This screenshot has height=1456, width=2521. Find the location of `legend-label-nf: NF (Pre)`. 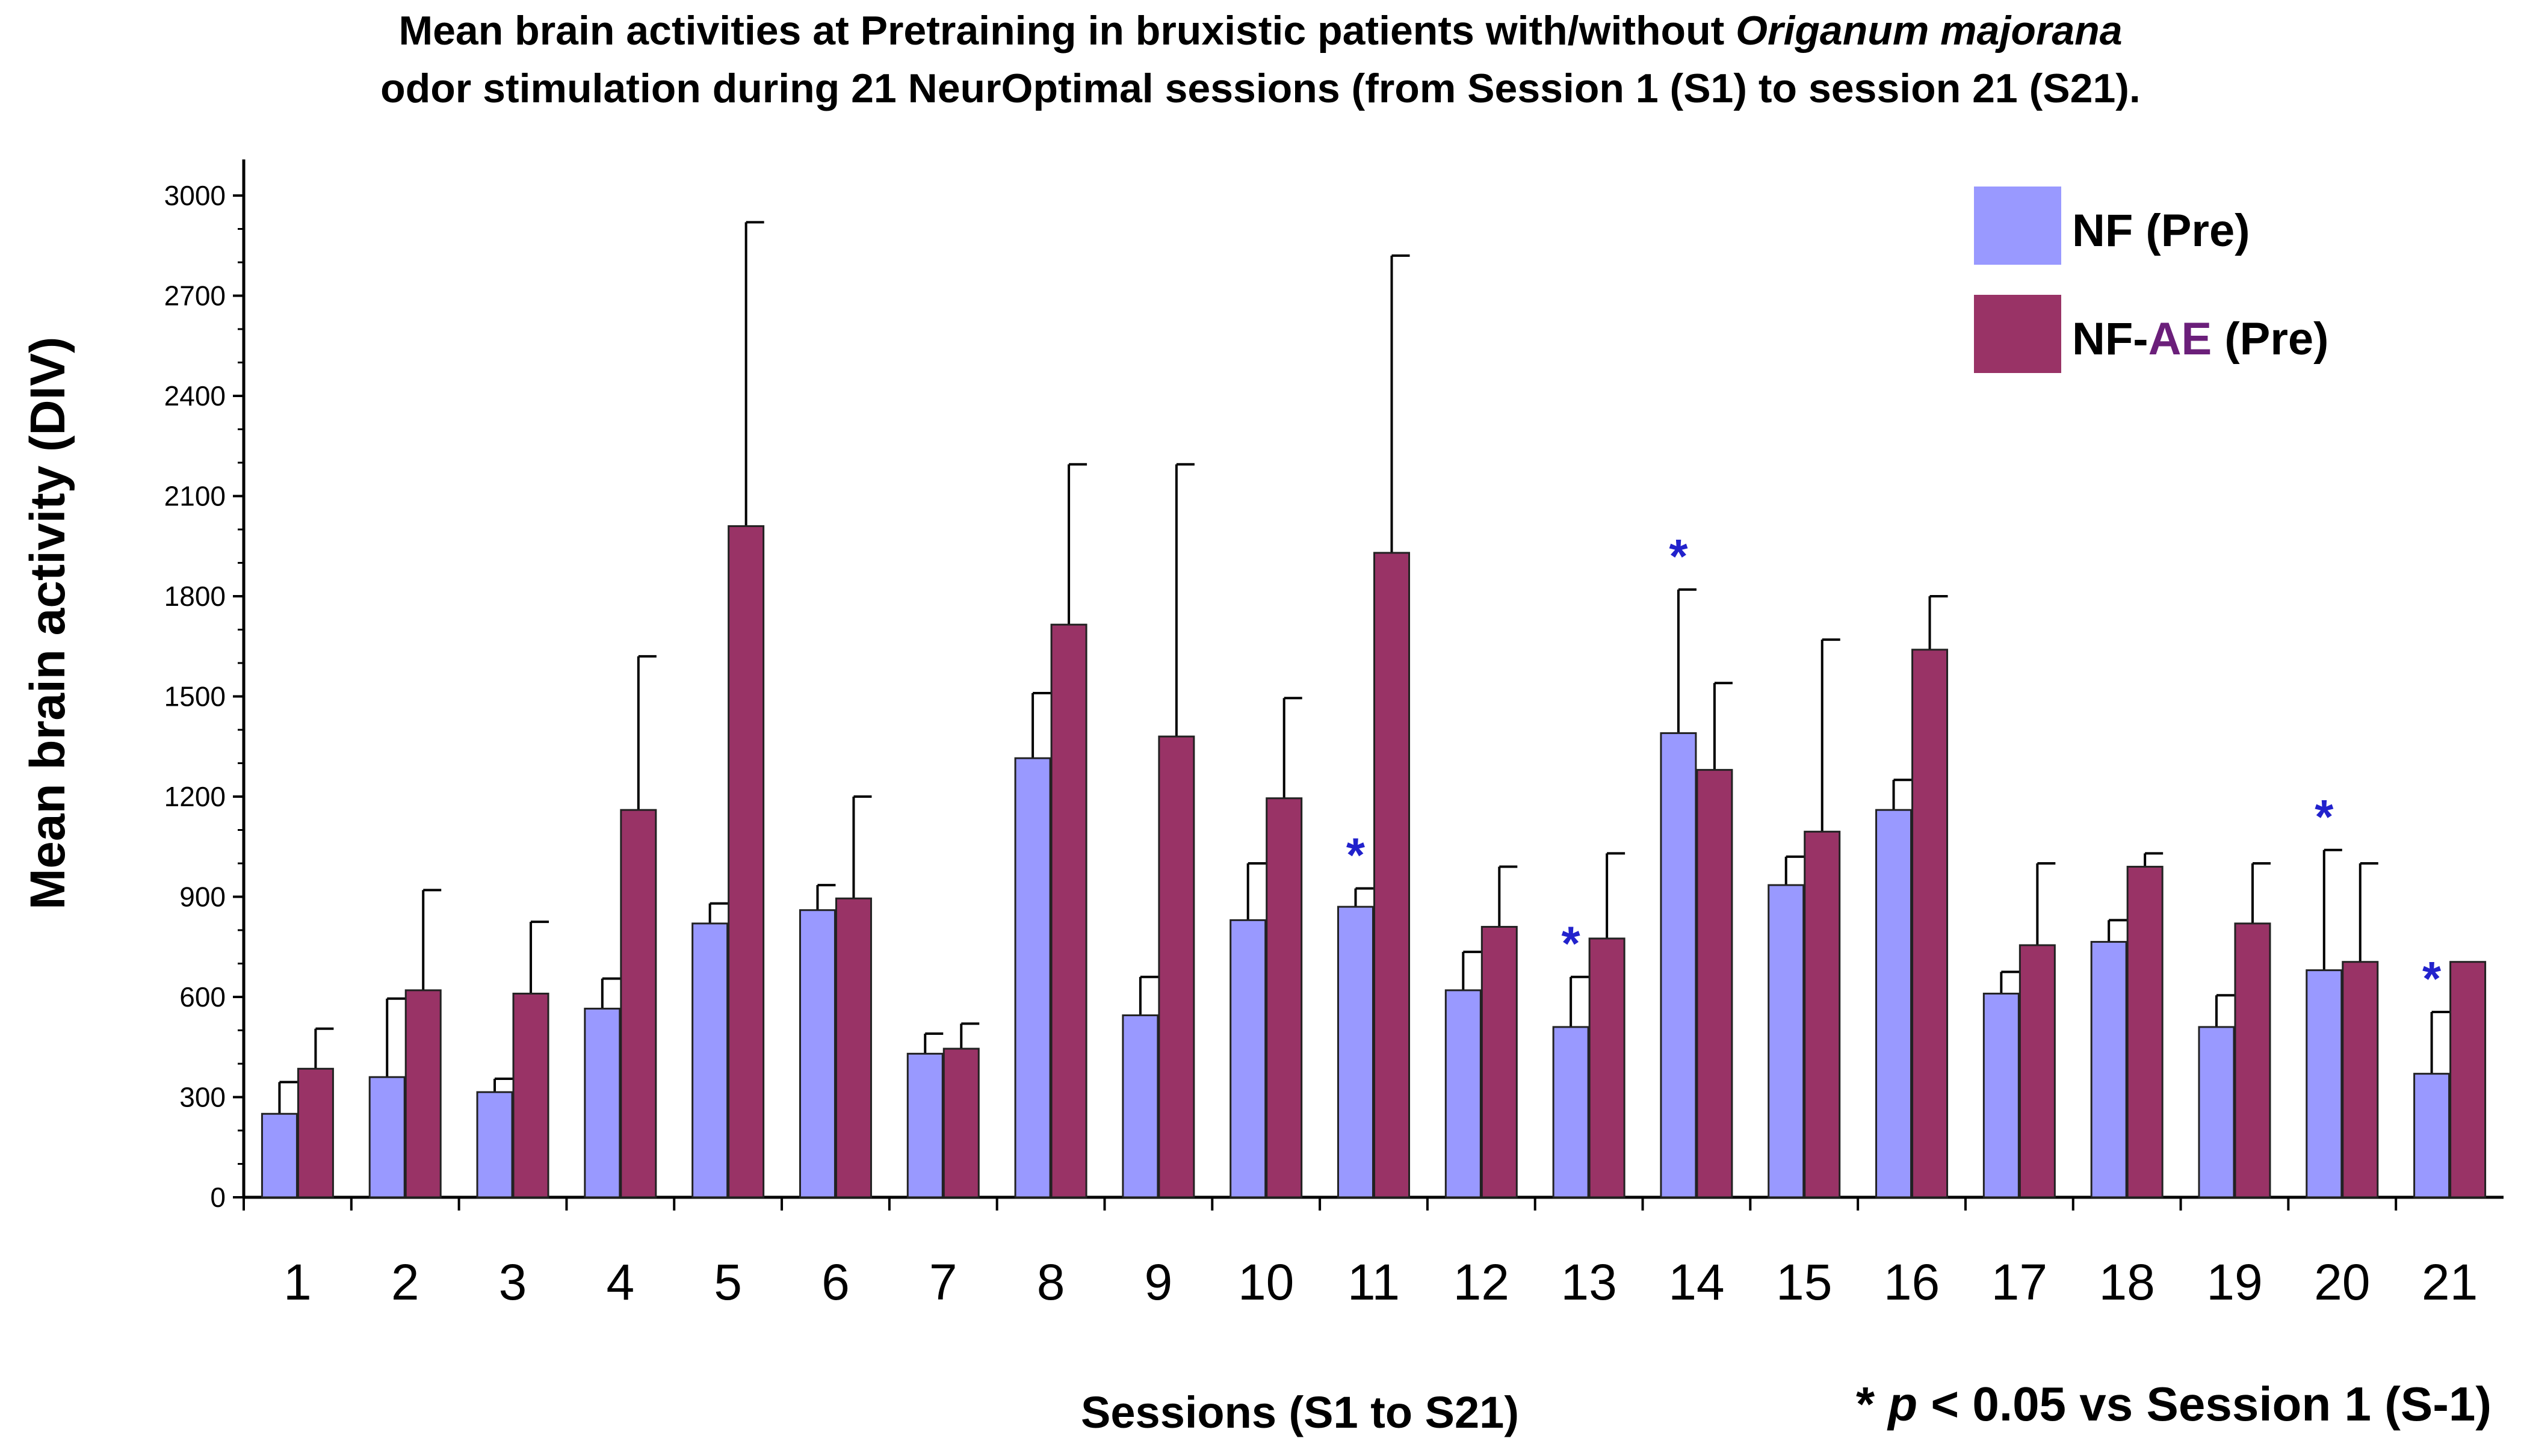

legend-label-nf: NF (Pre) is located at coordinates (2161, 231).